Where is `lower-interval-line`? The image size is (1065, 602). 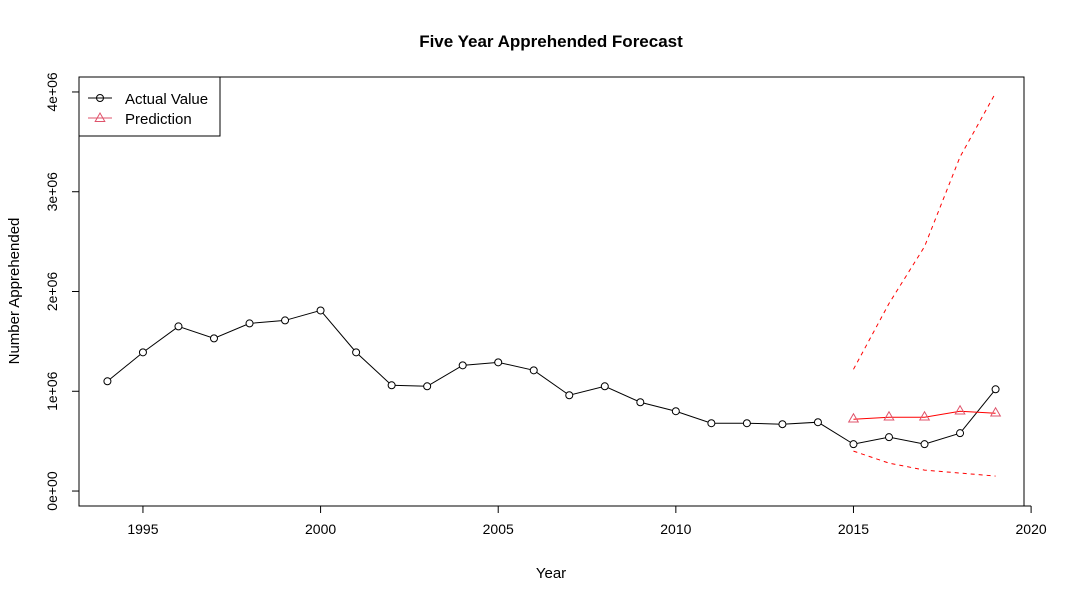 lower-interval-line is located at coordinates (924, 463).